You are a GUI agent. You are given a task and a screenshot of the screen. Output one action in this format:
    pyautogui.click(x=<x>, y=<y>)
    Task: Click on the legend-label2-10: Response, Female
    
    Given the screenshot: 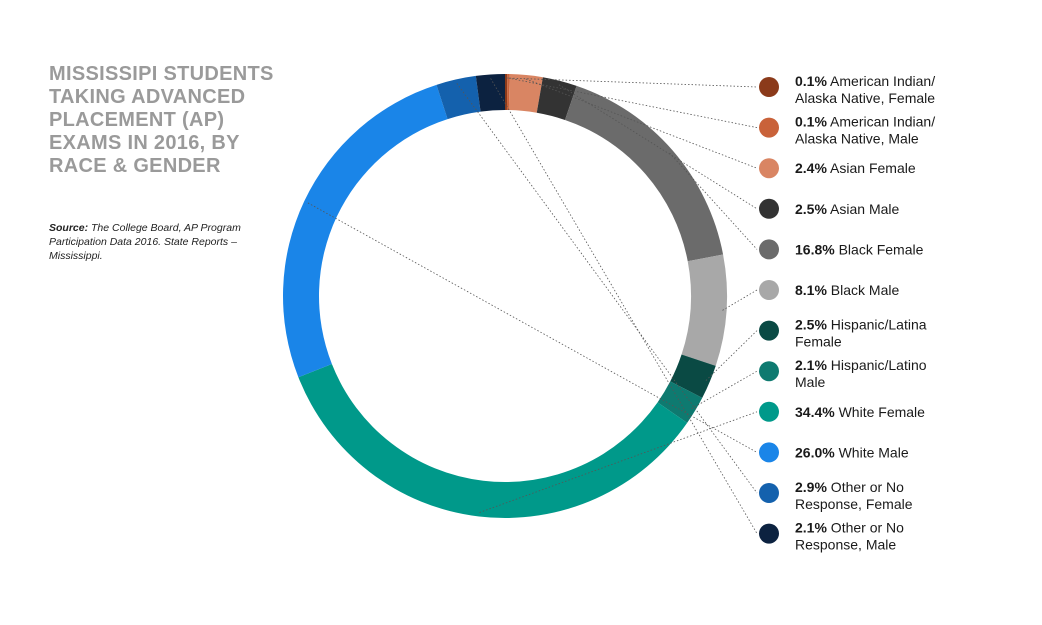 What is the action you would take?
    pyautogui.click(x=854, y=504)
    